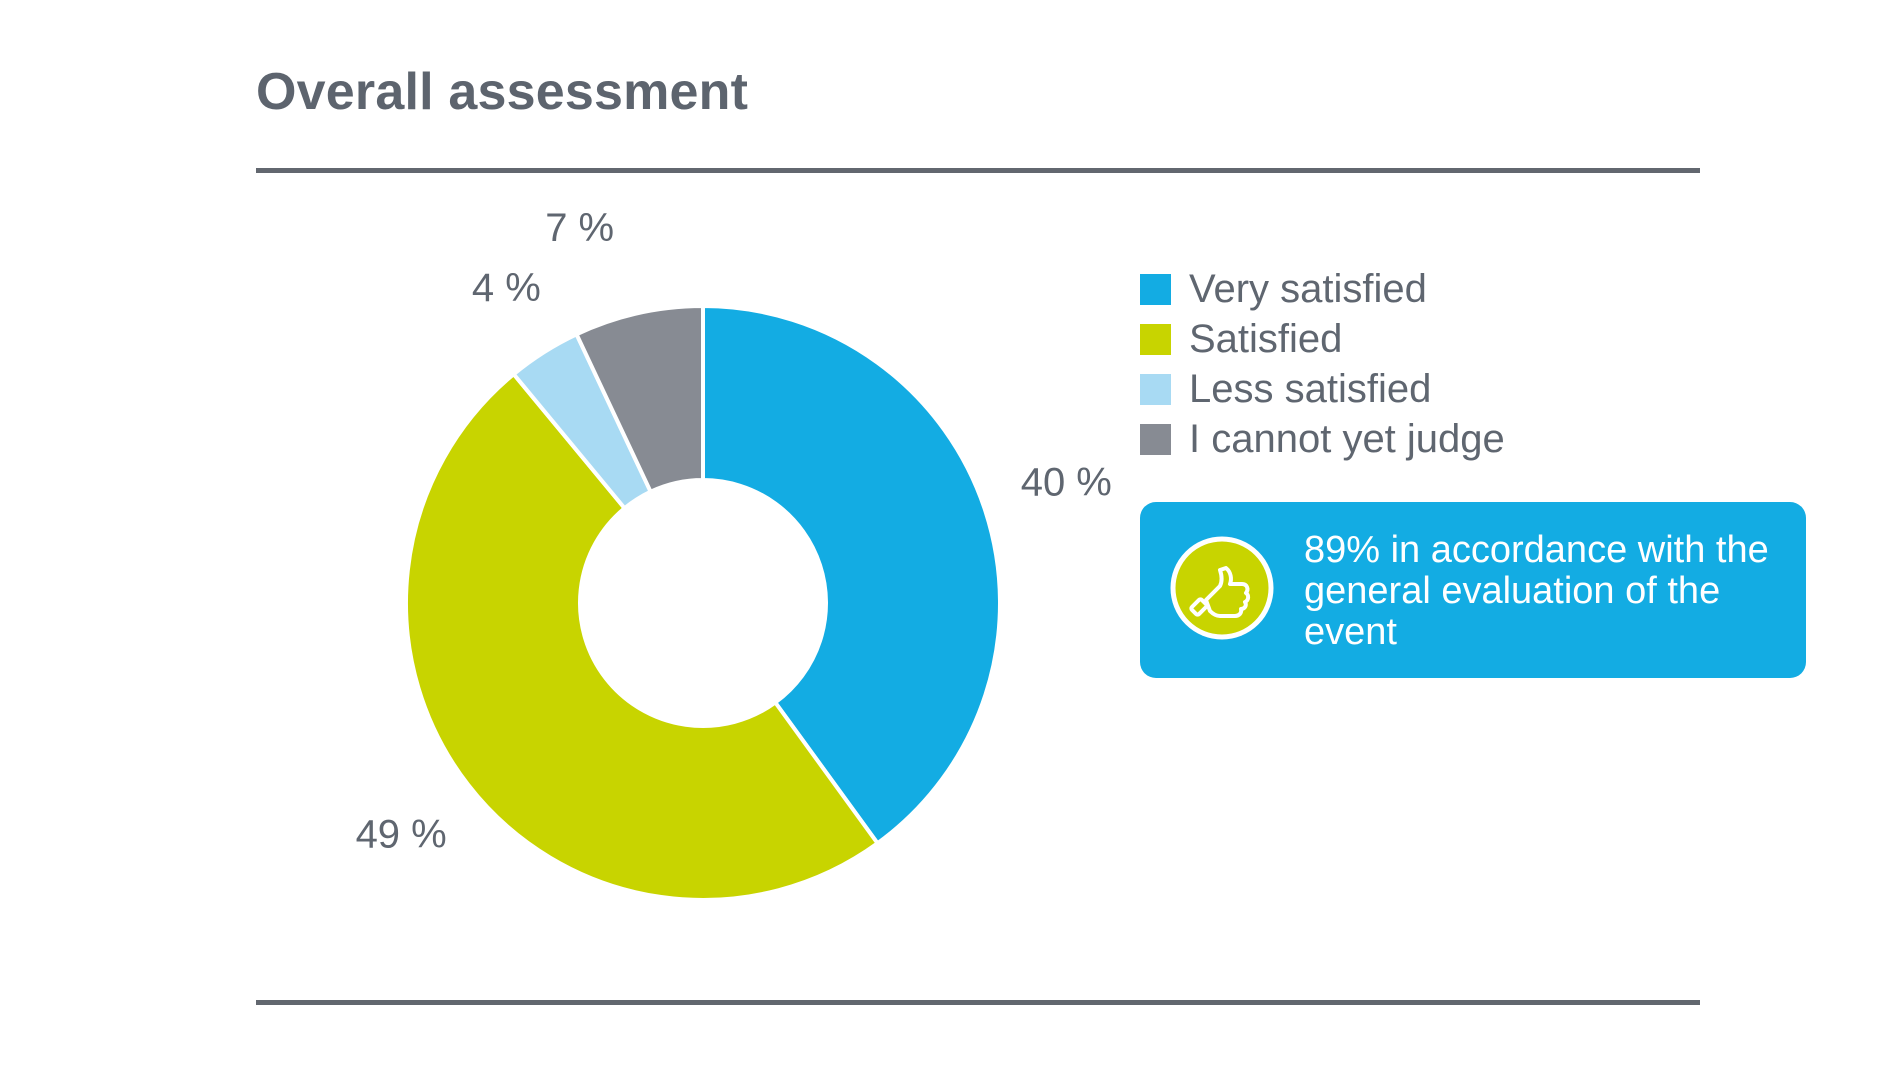 The image size is (1900, 1069). What do you see at coordinates (502, 92) in the screenshot?
I see `chart-title: Overall assessment` at bounding box center [502, 92].